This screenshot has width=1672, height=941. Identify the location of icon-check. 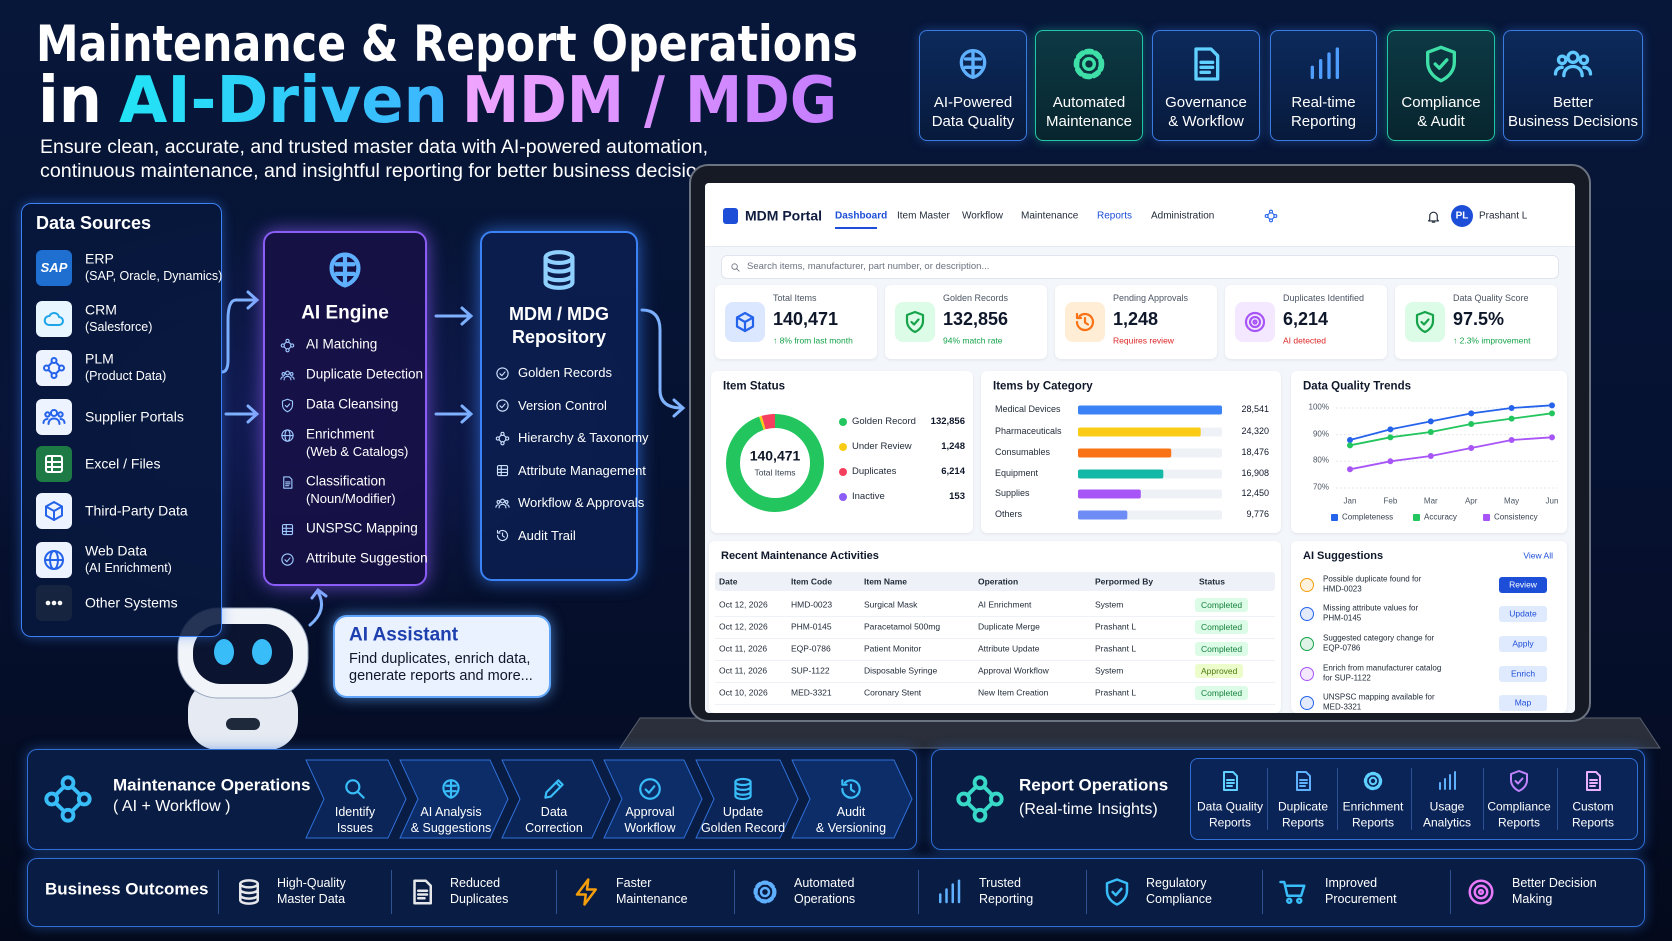
(650, 789).